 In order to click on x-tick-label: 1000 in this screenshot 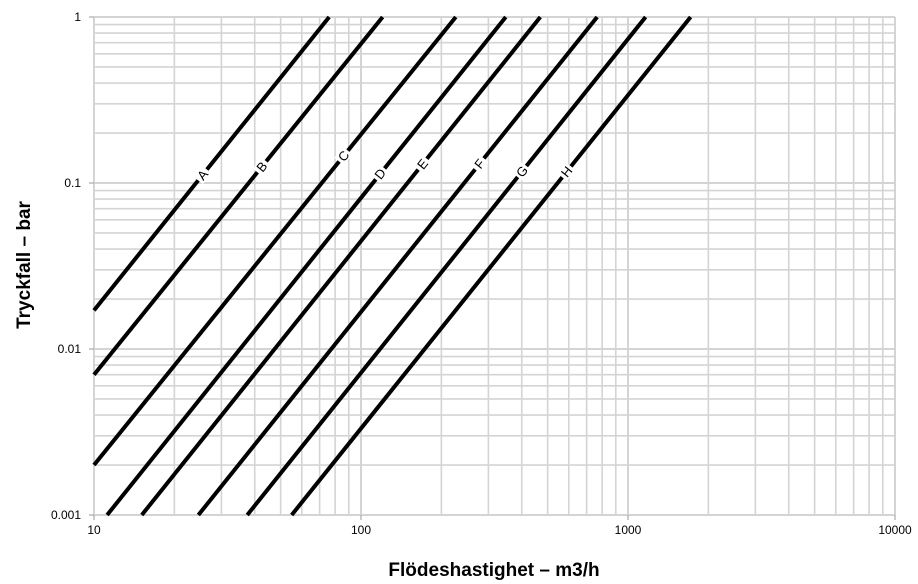, I will do `click(628, 530)`.